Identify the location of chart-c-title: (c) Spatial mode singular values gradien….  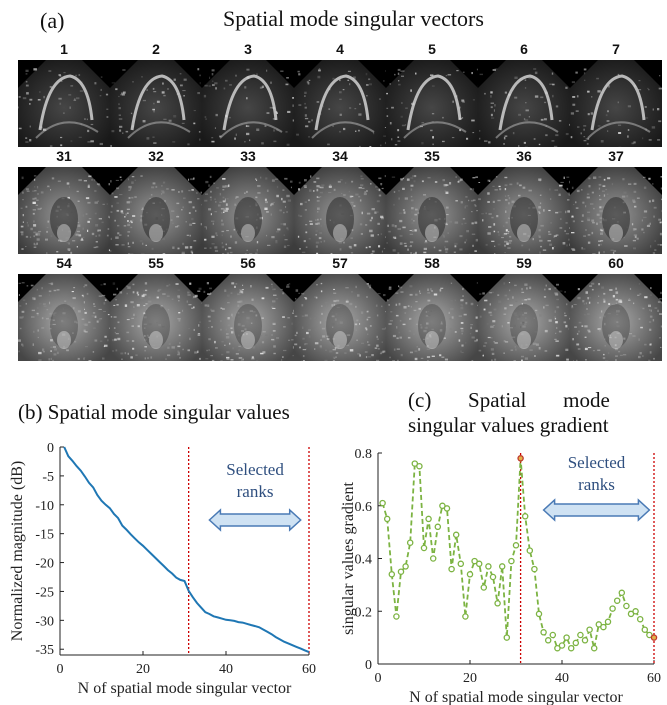
(522, 413).